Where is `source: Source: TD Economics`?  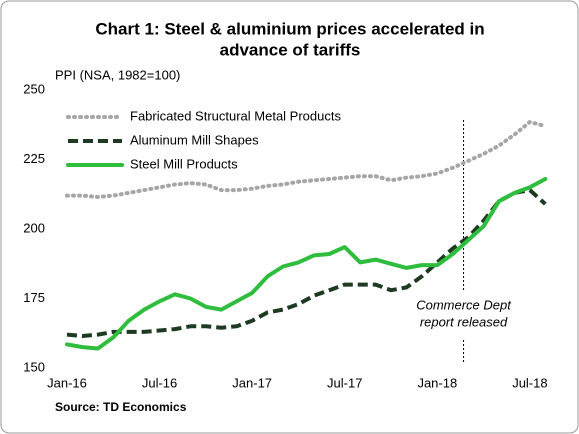
source: Source: TD Economics is located at coordinates (121, 407).